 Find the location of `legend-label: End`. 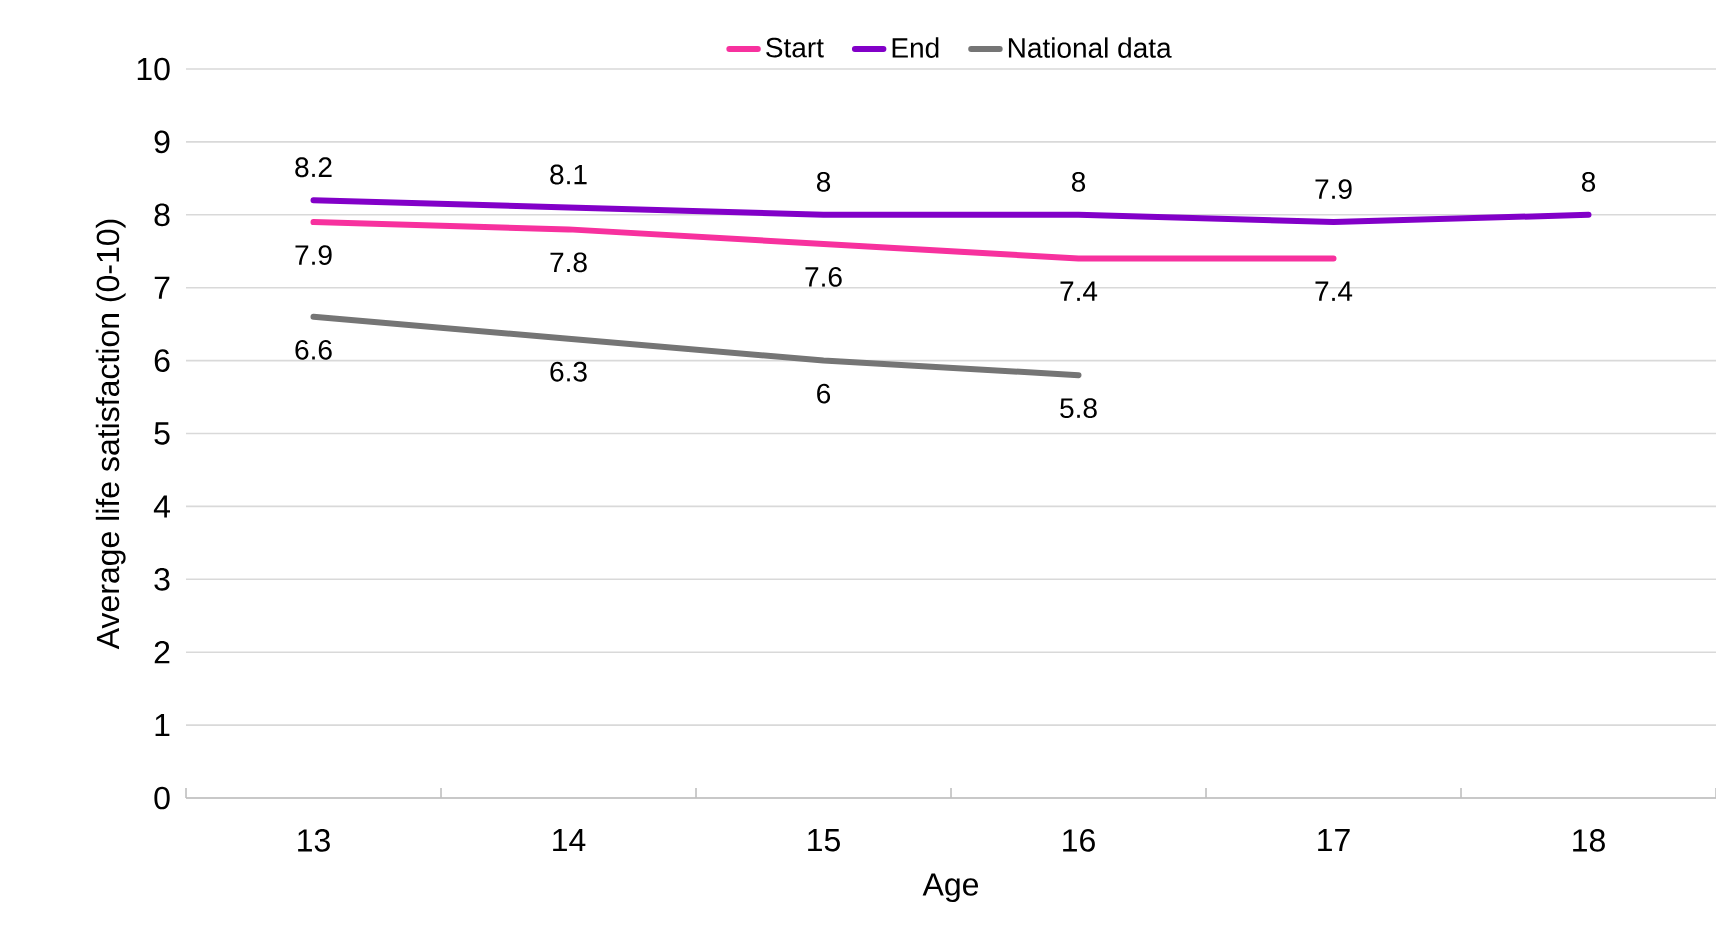

legend-label: End is located at coordinates (915, 47).